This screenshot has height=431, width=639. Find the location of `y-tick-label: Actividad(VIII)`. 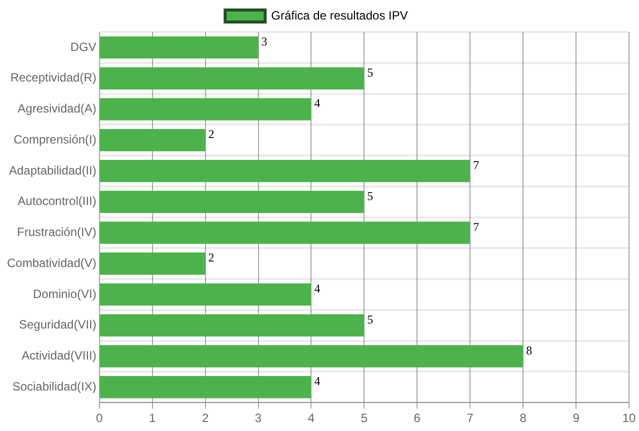

y-tick-label: Actividad(VIII) is located at coordinates (59, 355).